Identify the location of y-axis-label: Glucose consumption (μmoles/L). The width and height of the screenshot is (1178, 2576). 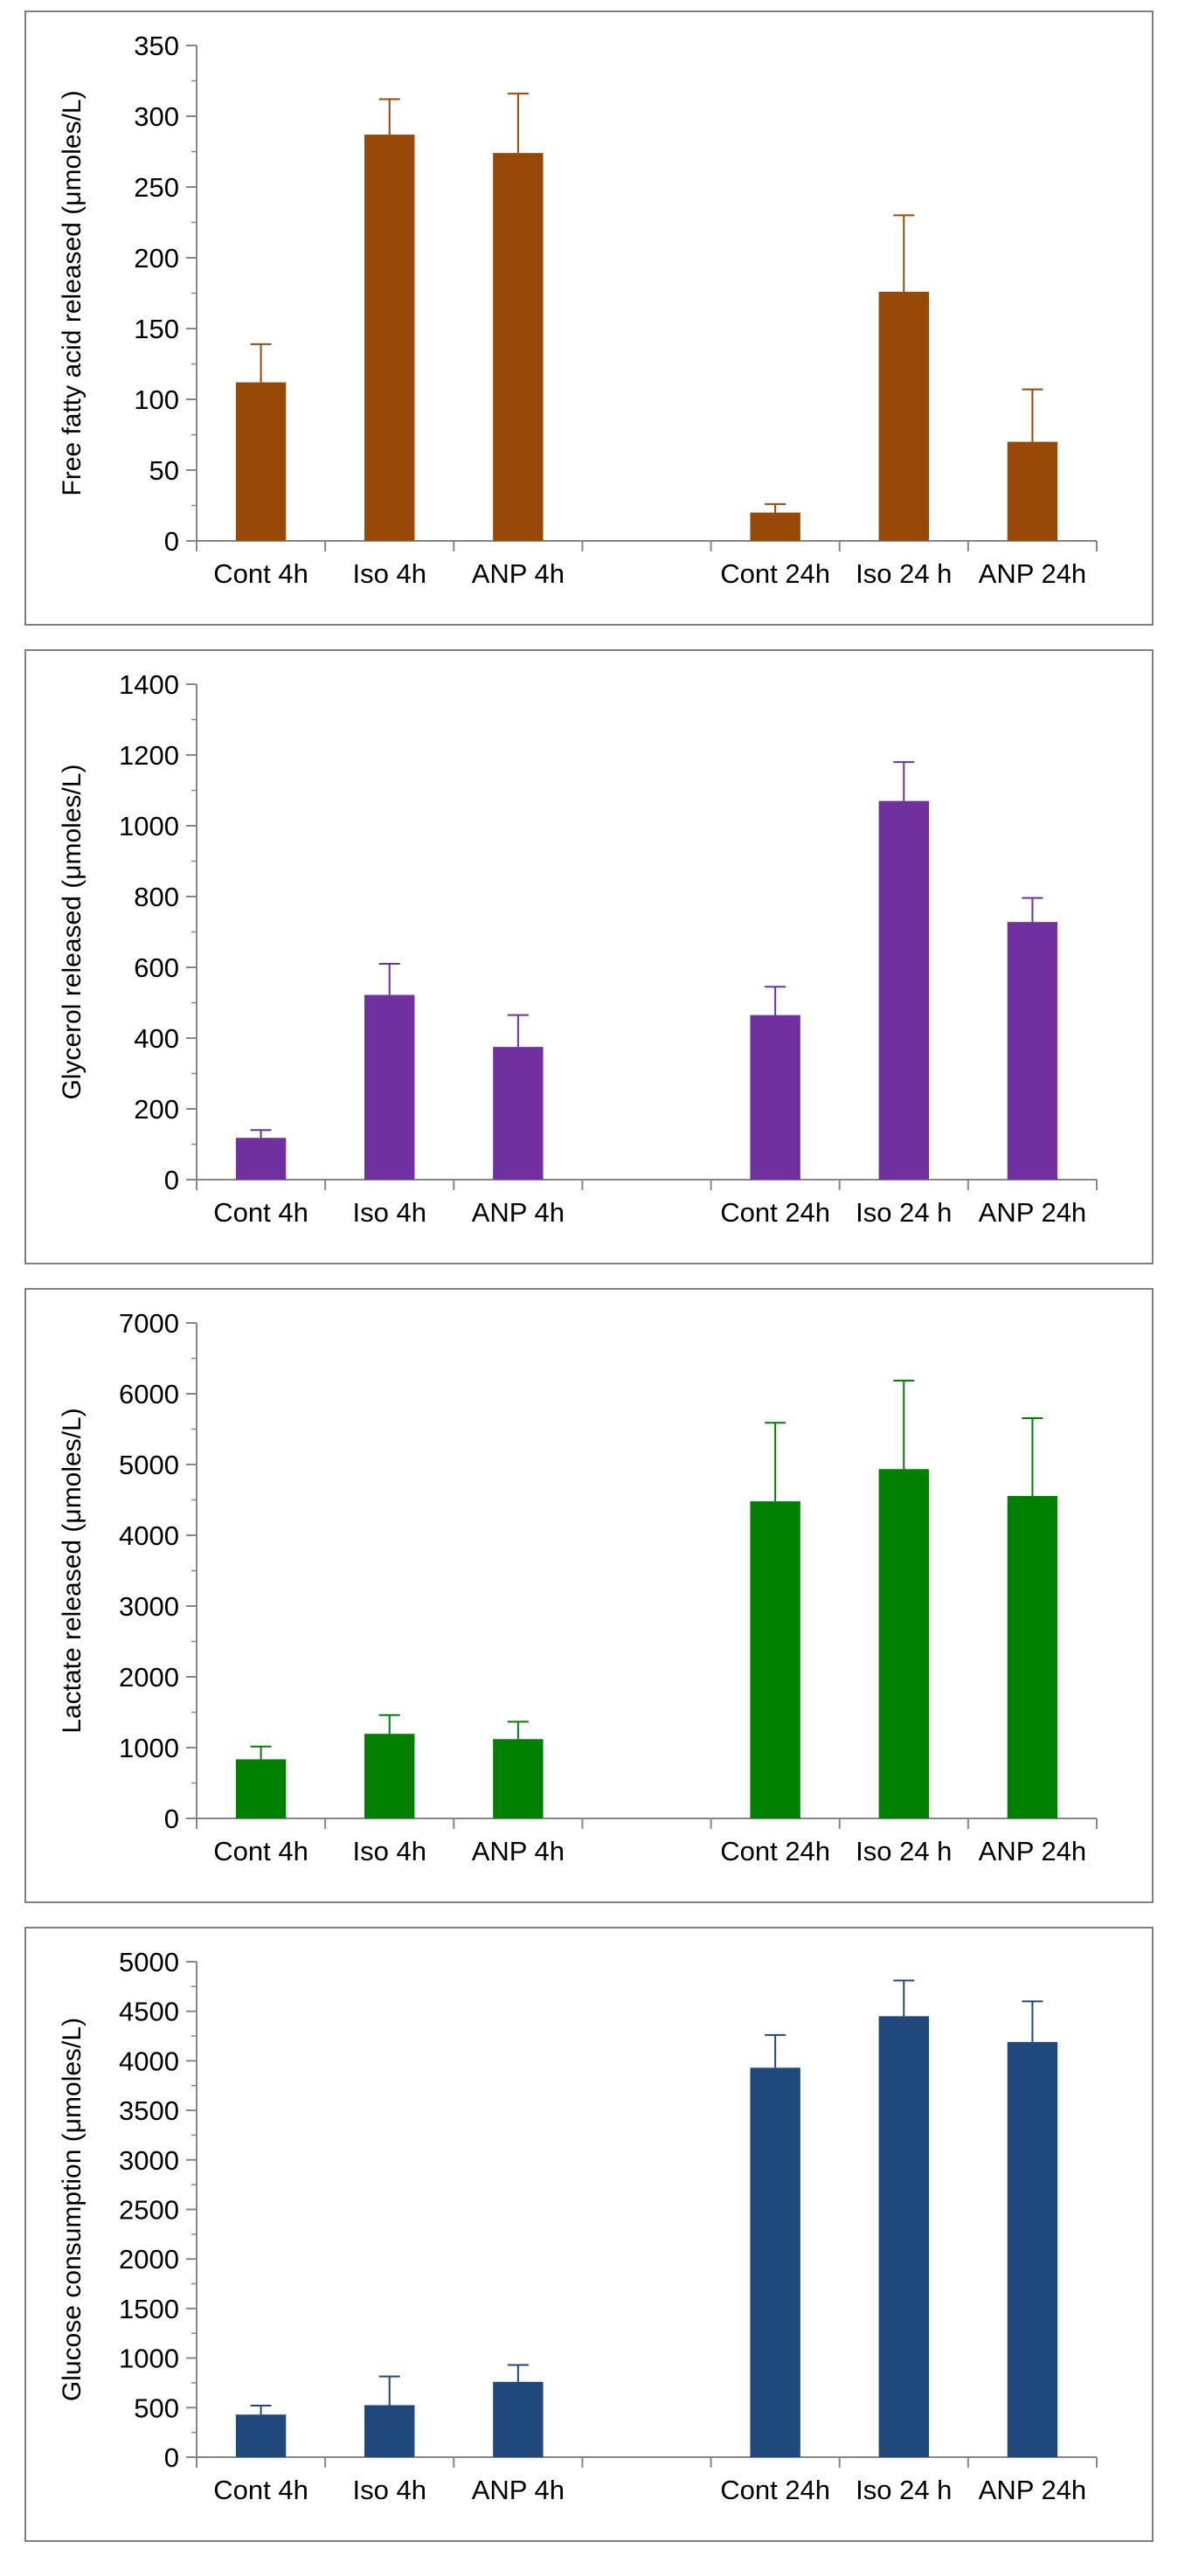
(72, 2209).